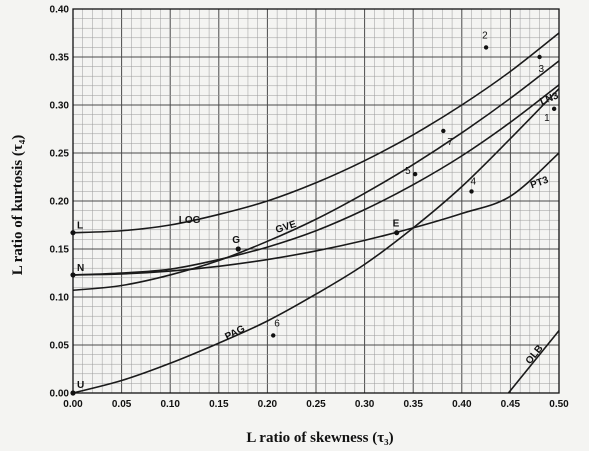 This screenshot has height=451, width=589. I want to click on x-tick-label: 0.10, so click(170, 404).